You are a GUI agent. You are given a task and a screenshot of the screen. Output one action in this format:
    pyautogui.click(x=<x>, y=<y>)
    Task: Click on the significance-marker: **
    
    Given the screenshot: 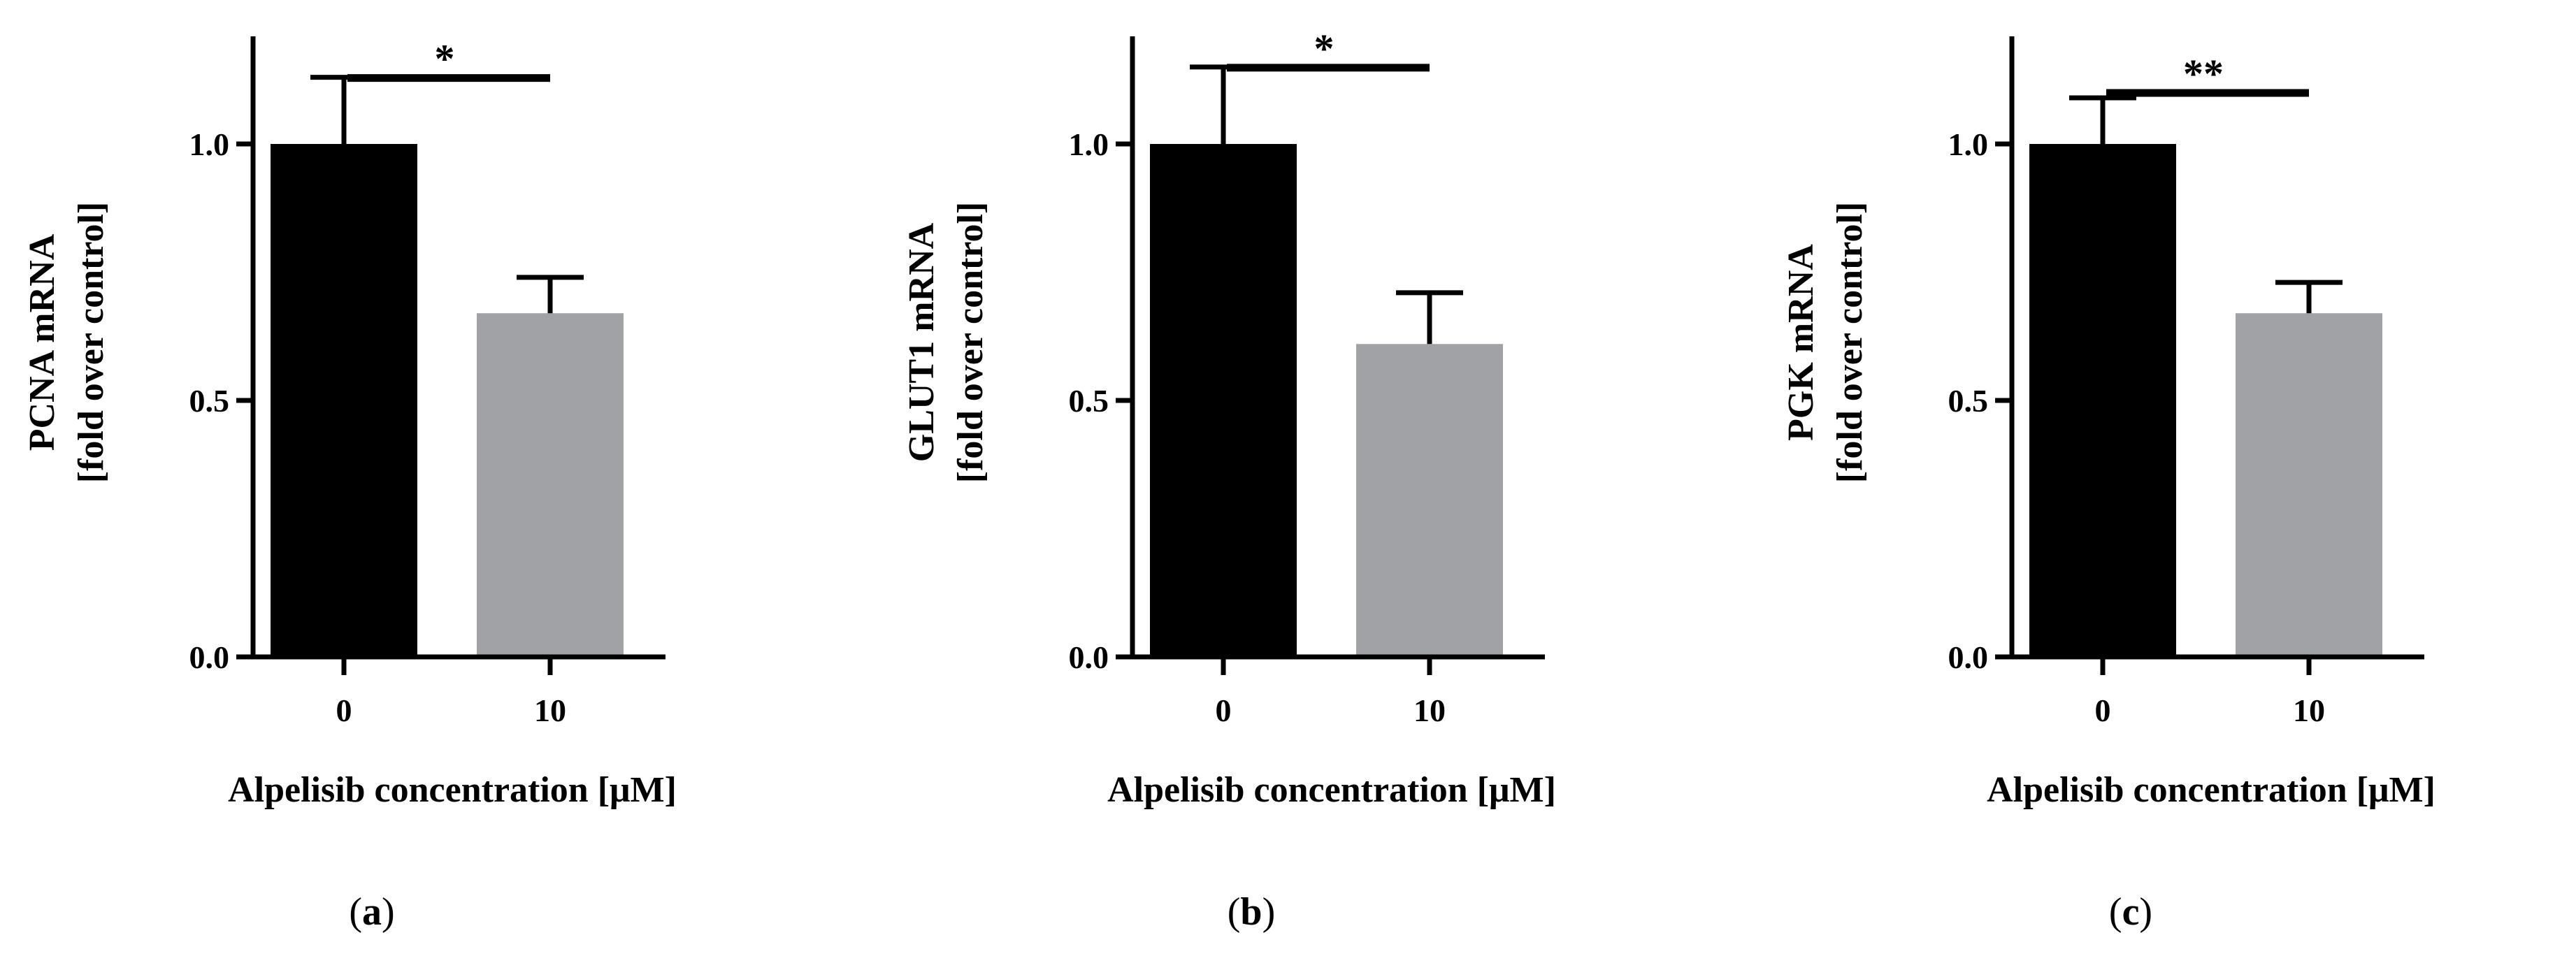 What is the action you would take?
    pyautogui.click(x=2203, y=73)
    